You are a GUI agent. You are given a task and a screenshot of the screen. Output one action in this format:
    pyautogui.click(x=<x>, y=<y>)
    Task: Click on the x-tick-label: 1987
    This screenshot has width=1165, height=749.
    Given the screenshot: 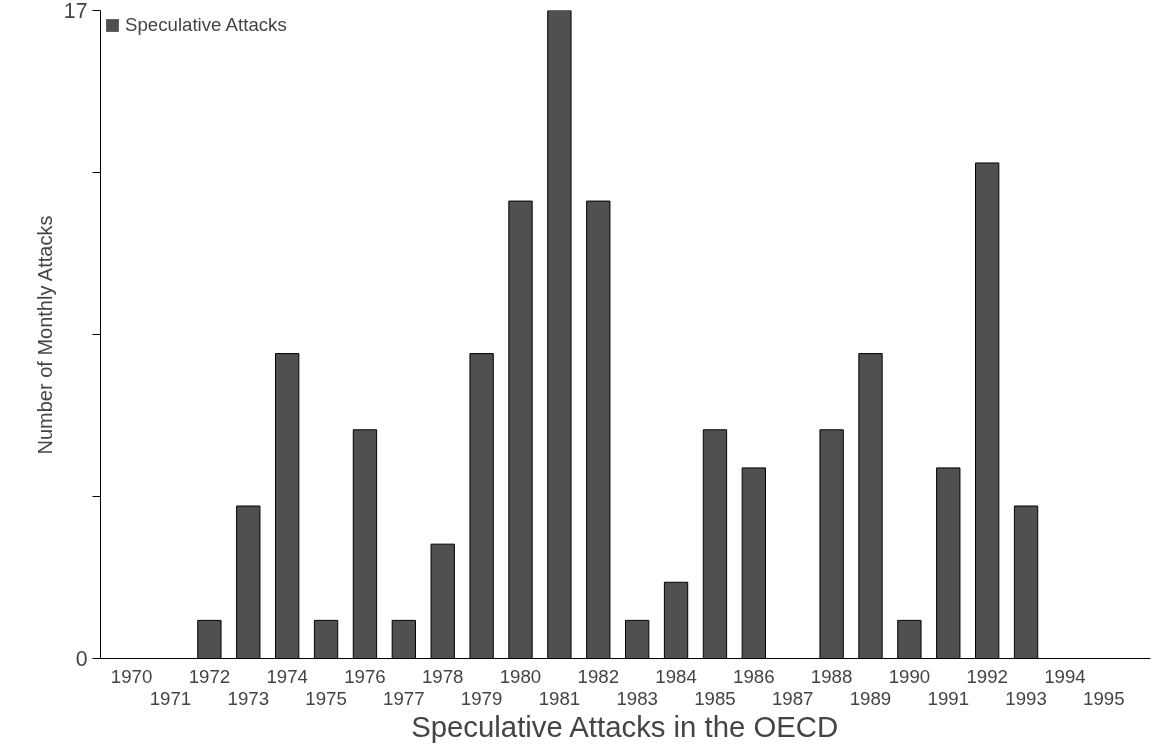 What is the action you would take?
    pyautogui.click(x=792, y=698)
    